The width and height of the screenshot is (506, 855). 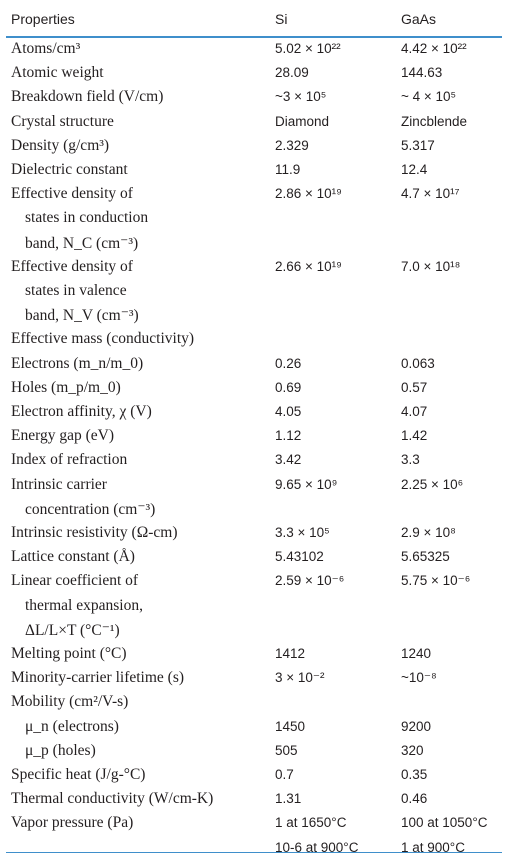 What do you see at coordinates (81, 411) in the screenshot?
I see `property-label: Electron affinity, χ (V)` at bounding box center [81, 411].